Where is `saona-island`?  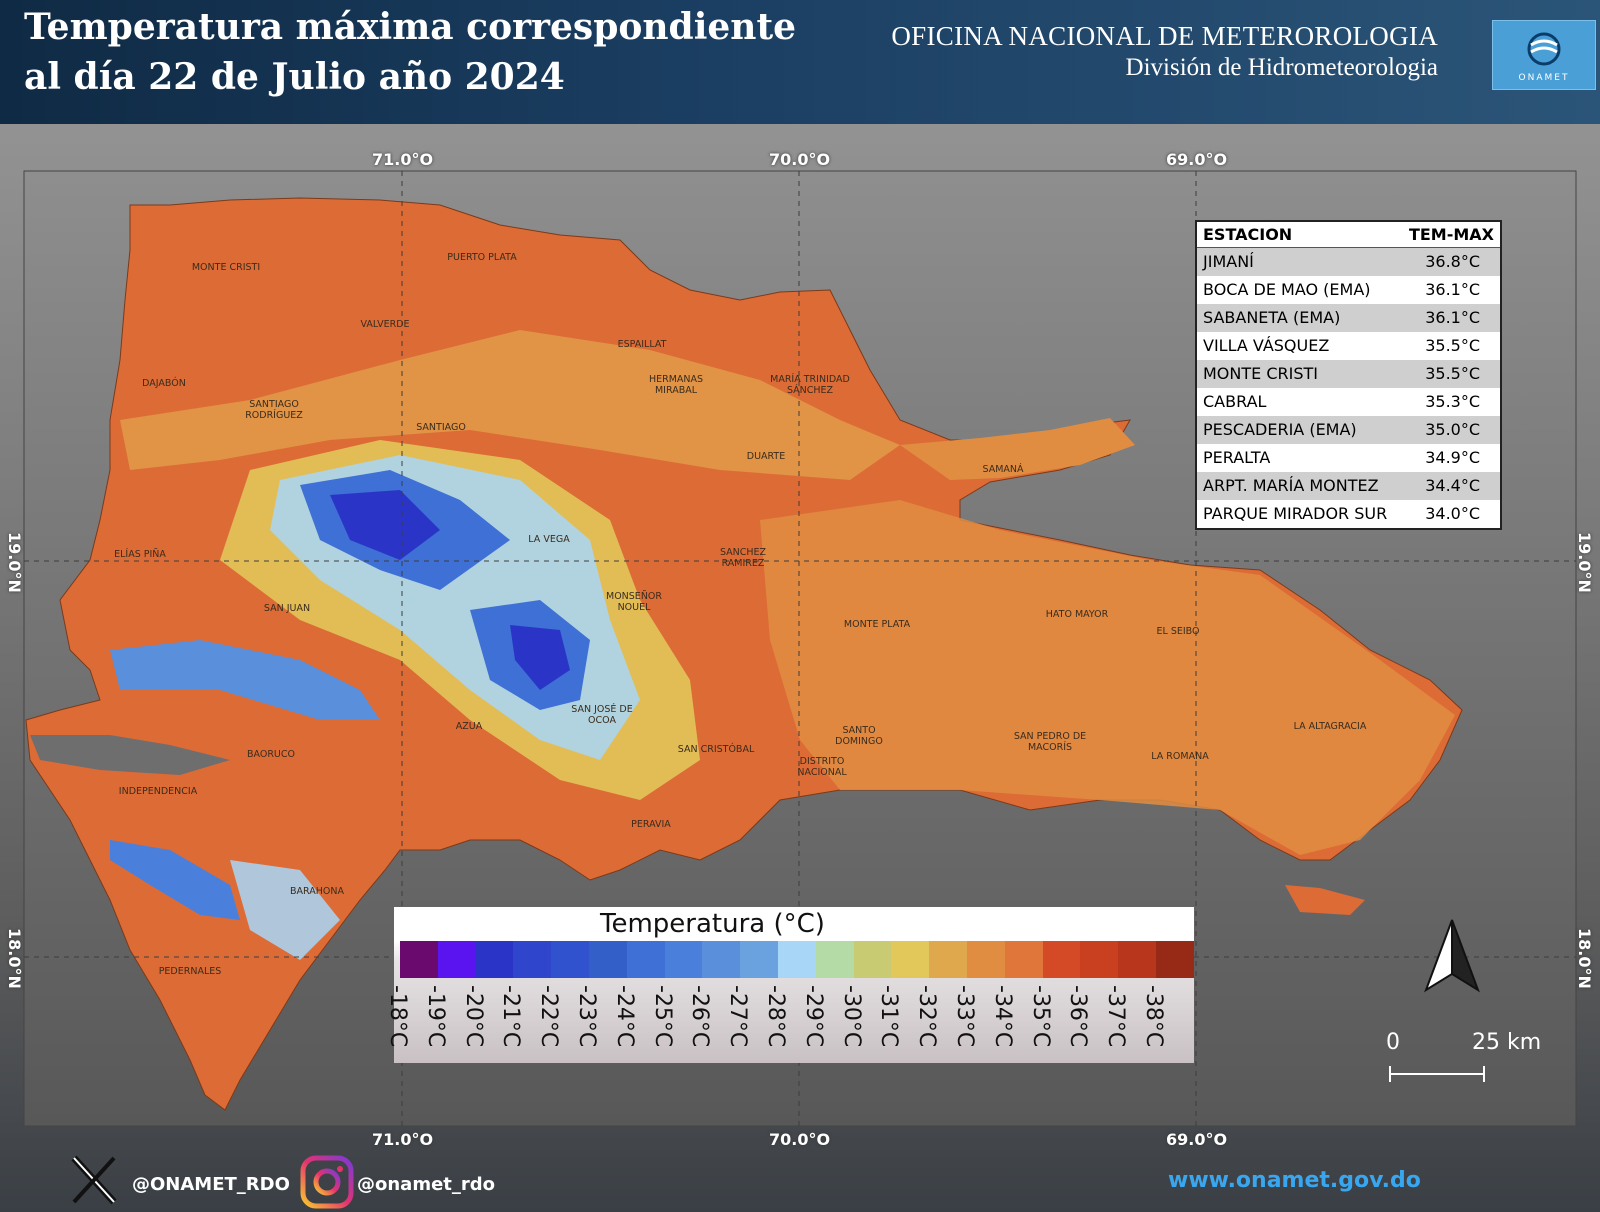
saona-island is located at coordinates (1325, 900).